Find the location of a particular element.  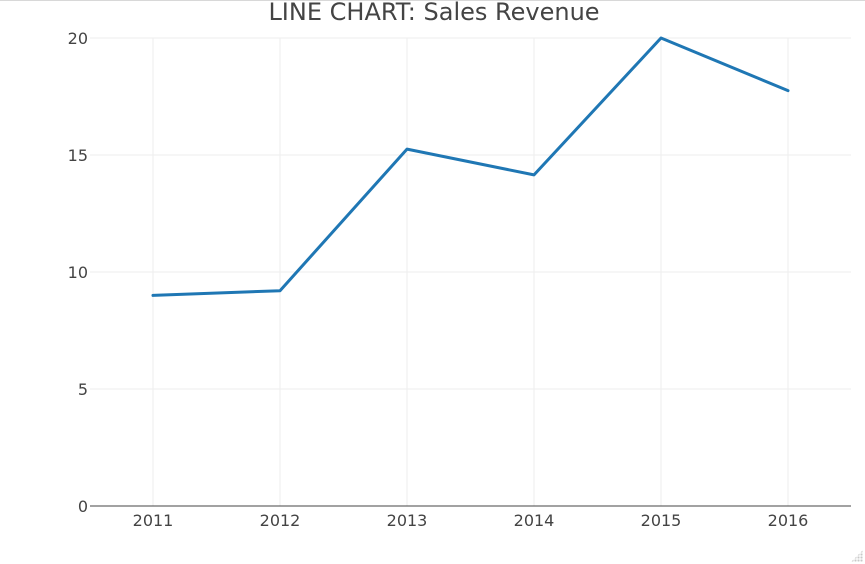

window-top-border is located at coordinates (432, 0).